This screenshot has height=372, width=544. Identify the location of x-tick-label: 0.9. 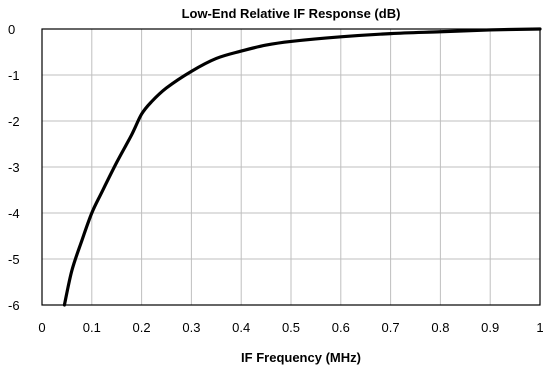
(490, 327).